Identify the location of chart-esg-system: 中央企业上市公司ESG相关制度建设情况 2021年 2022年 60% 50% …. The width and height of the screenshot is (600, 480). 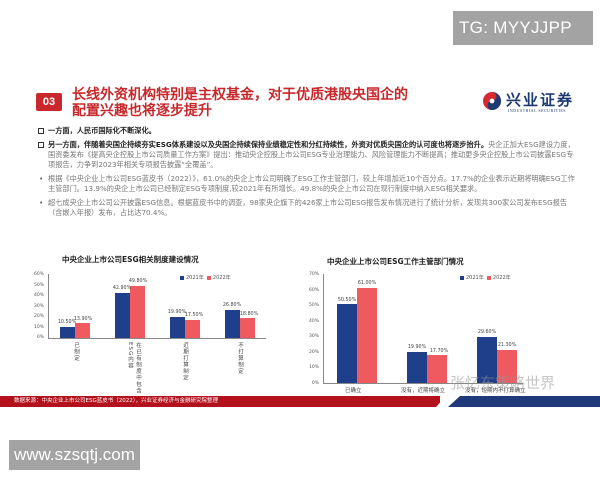
(160, 323).